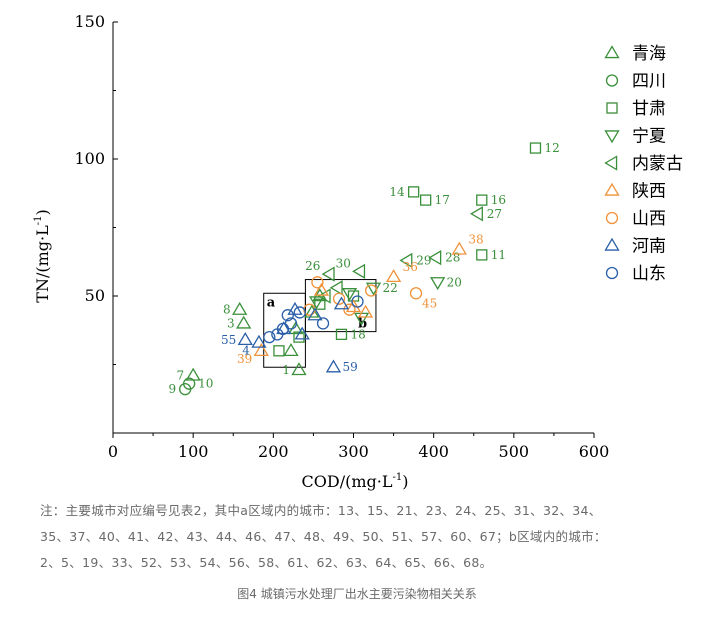 This screenshot has width=714, height=619. I want to click on data-label: 7, so click(181, 375).